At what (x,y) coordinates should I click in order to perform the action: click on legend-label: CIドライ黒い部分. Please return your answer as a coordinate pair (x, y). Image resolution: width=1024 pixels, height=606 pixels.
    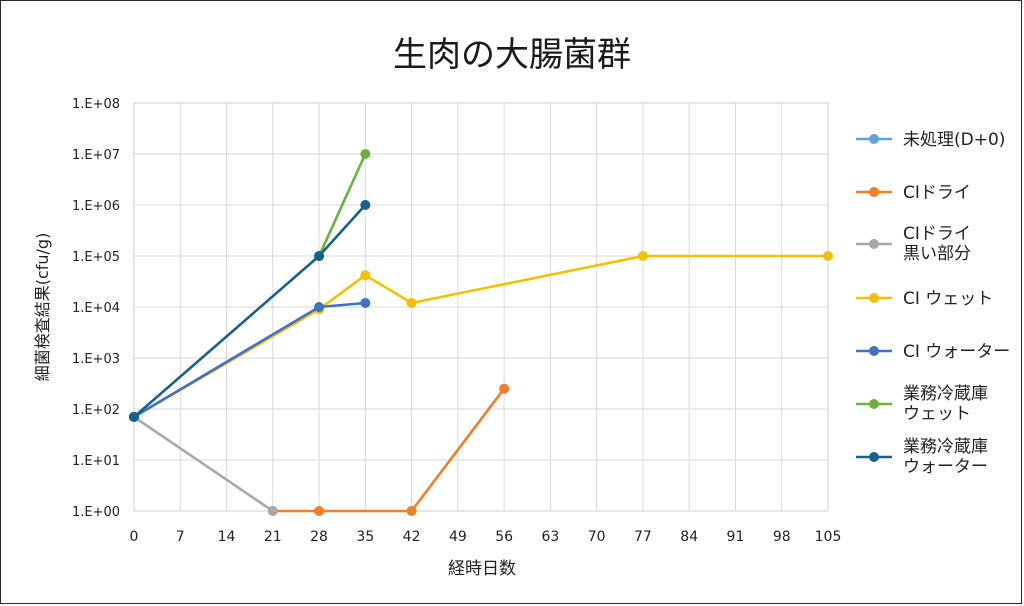
    Looking at the image, I should click on (937, 244).